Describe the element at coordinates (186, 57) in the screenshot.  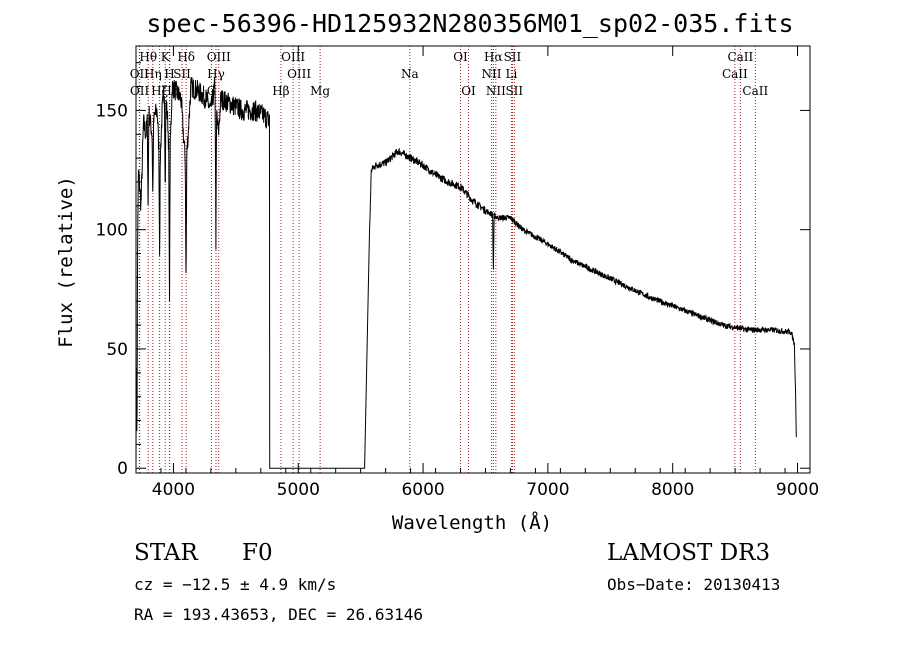
I see `line-marker-label: Hδ` at that location.